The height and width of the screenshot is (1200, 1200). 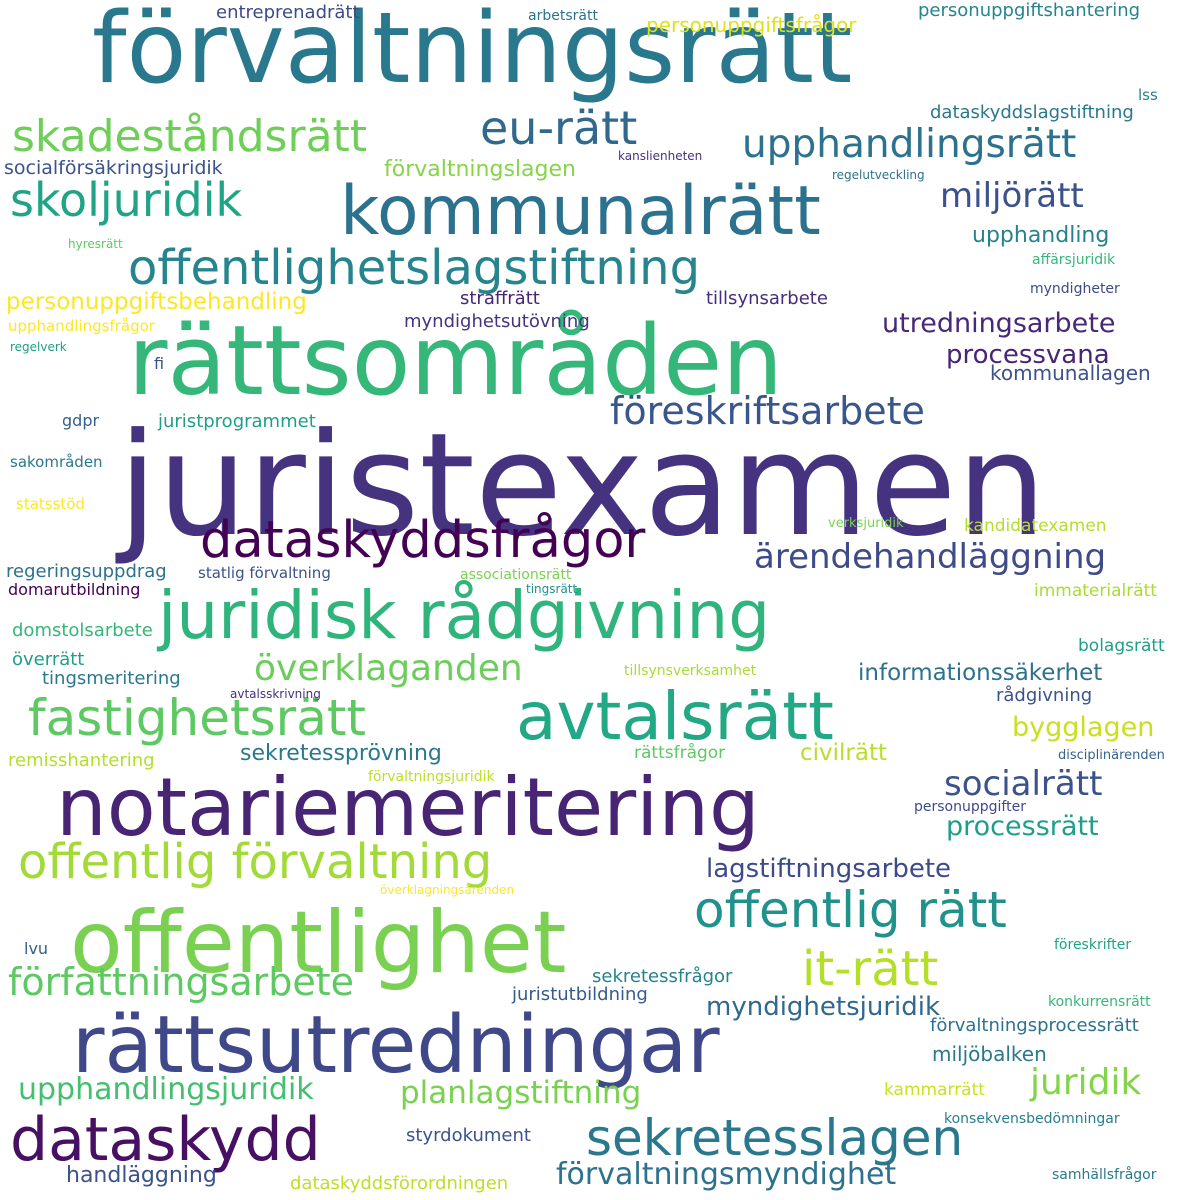 What do you see at coordinates (1095, 591) in the screenshot?
I see `word-immaterialratt: immaterialrätt` at bounding box center [1095, 591].